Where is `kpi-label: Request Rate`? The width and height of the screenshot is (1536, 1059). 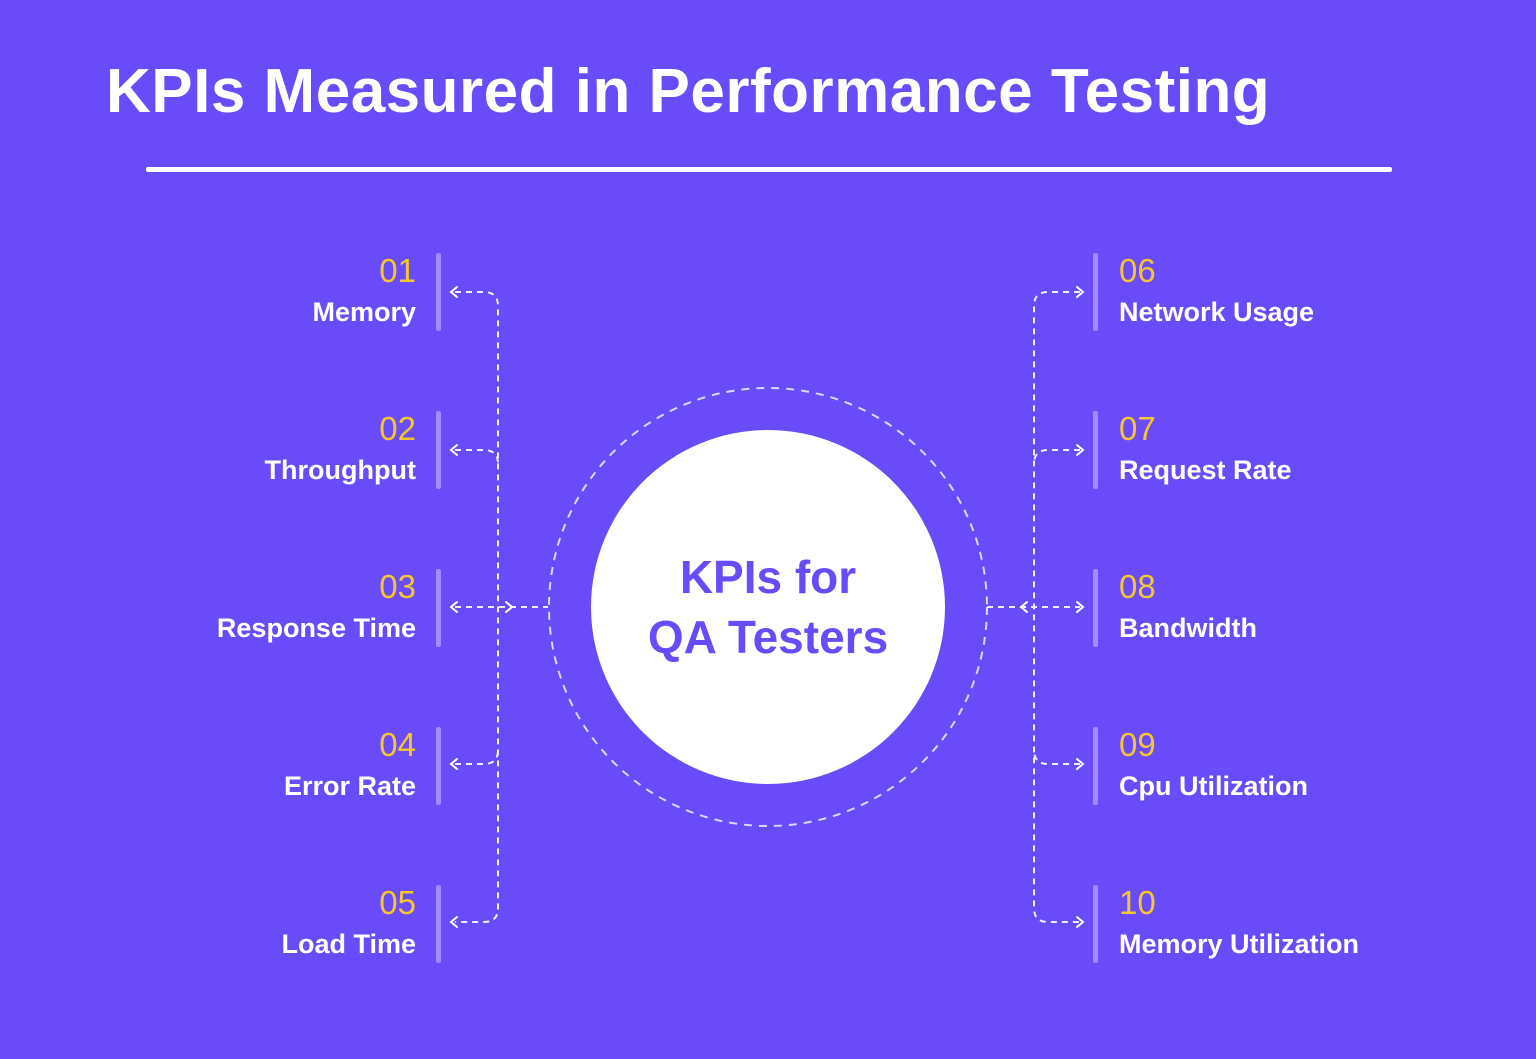 kpi-label: Request Rate is located at coordinates (1205, 470).